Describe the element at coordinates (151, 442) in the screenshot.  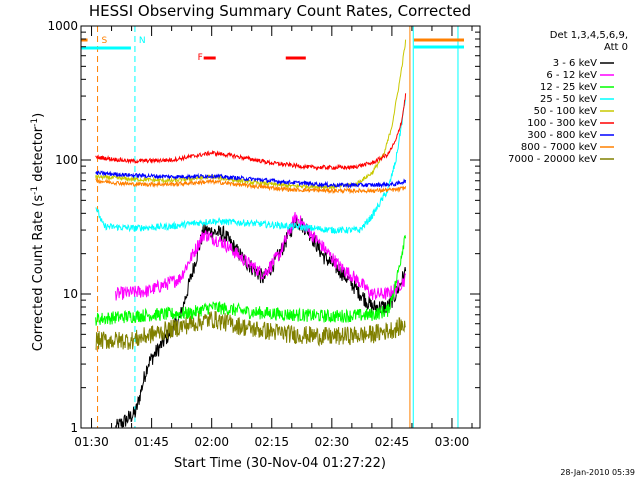
I see `x-tick-label: 01:45` at that location.